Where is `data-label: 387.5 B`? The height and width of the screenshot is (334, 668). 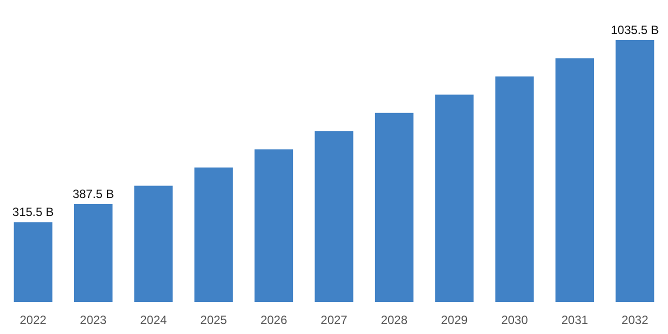
data-label: 387.5 B is located at coordinates (93, 193).